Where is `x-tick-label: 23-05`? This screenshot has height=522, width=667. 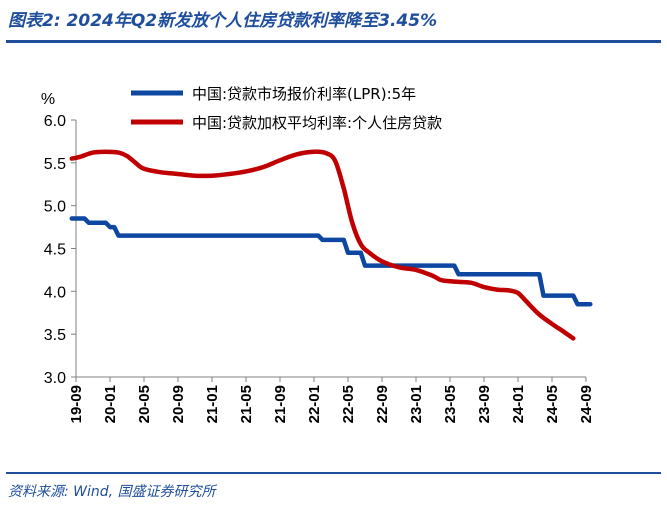
x-tick-label: 23-05 is located at coordinates (450, 404).